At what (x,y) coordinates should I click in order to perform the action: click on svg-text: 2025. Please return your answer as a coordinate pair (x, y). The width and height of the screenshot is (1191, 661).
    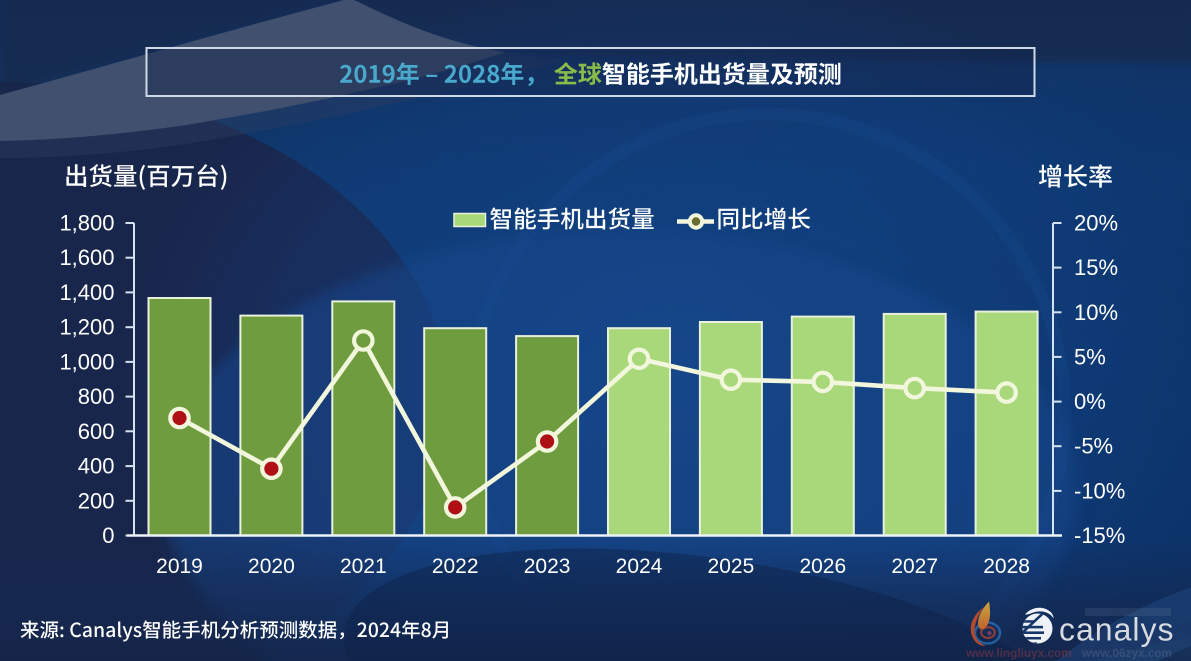
    Looking at the image, I should click on (731, 566).